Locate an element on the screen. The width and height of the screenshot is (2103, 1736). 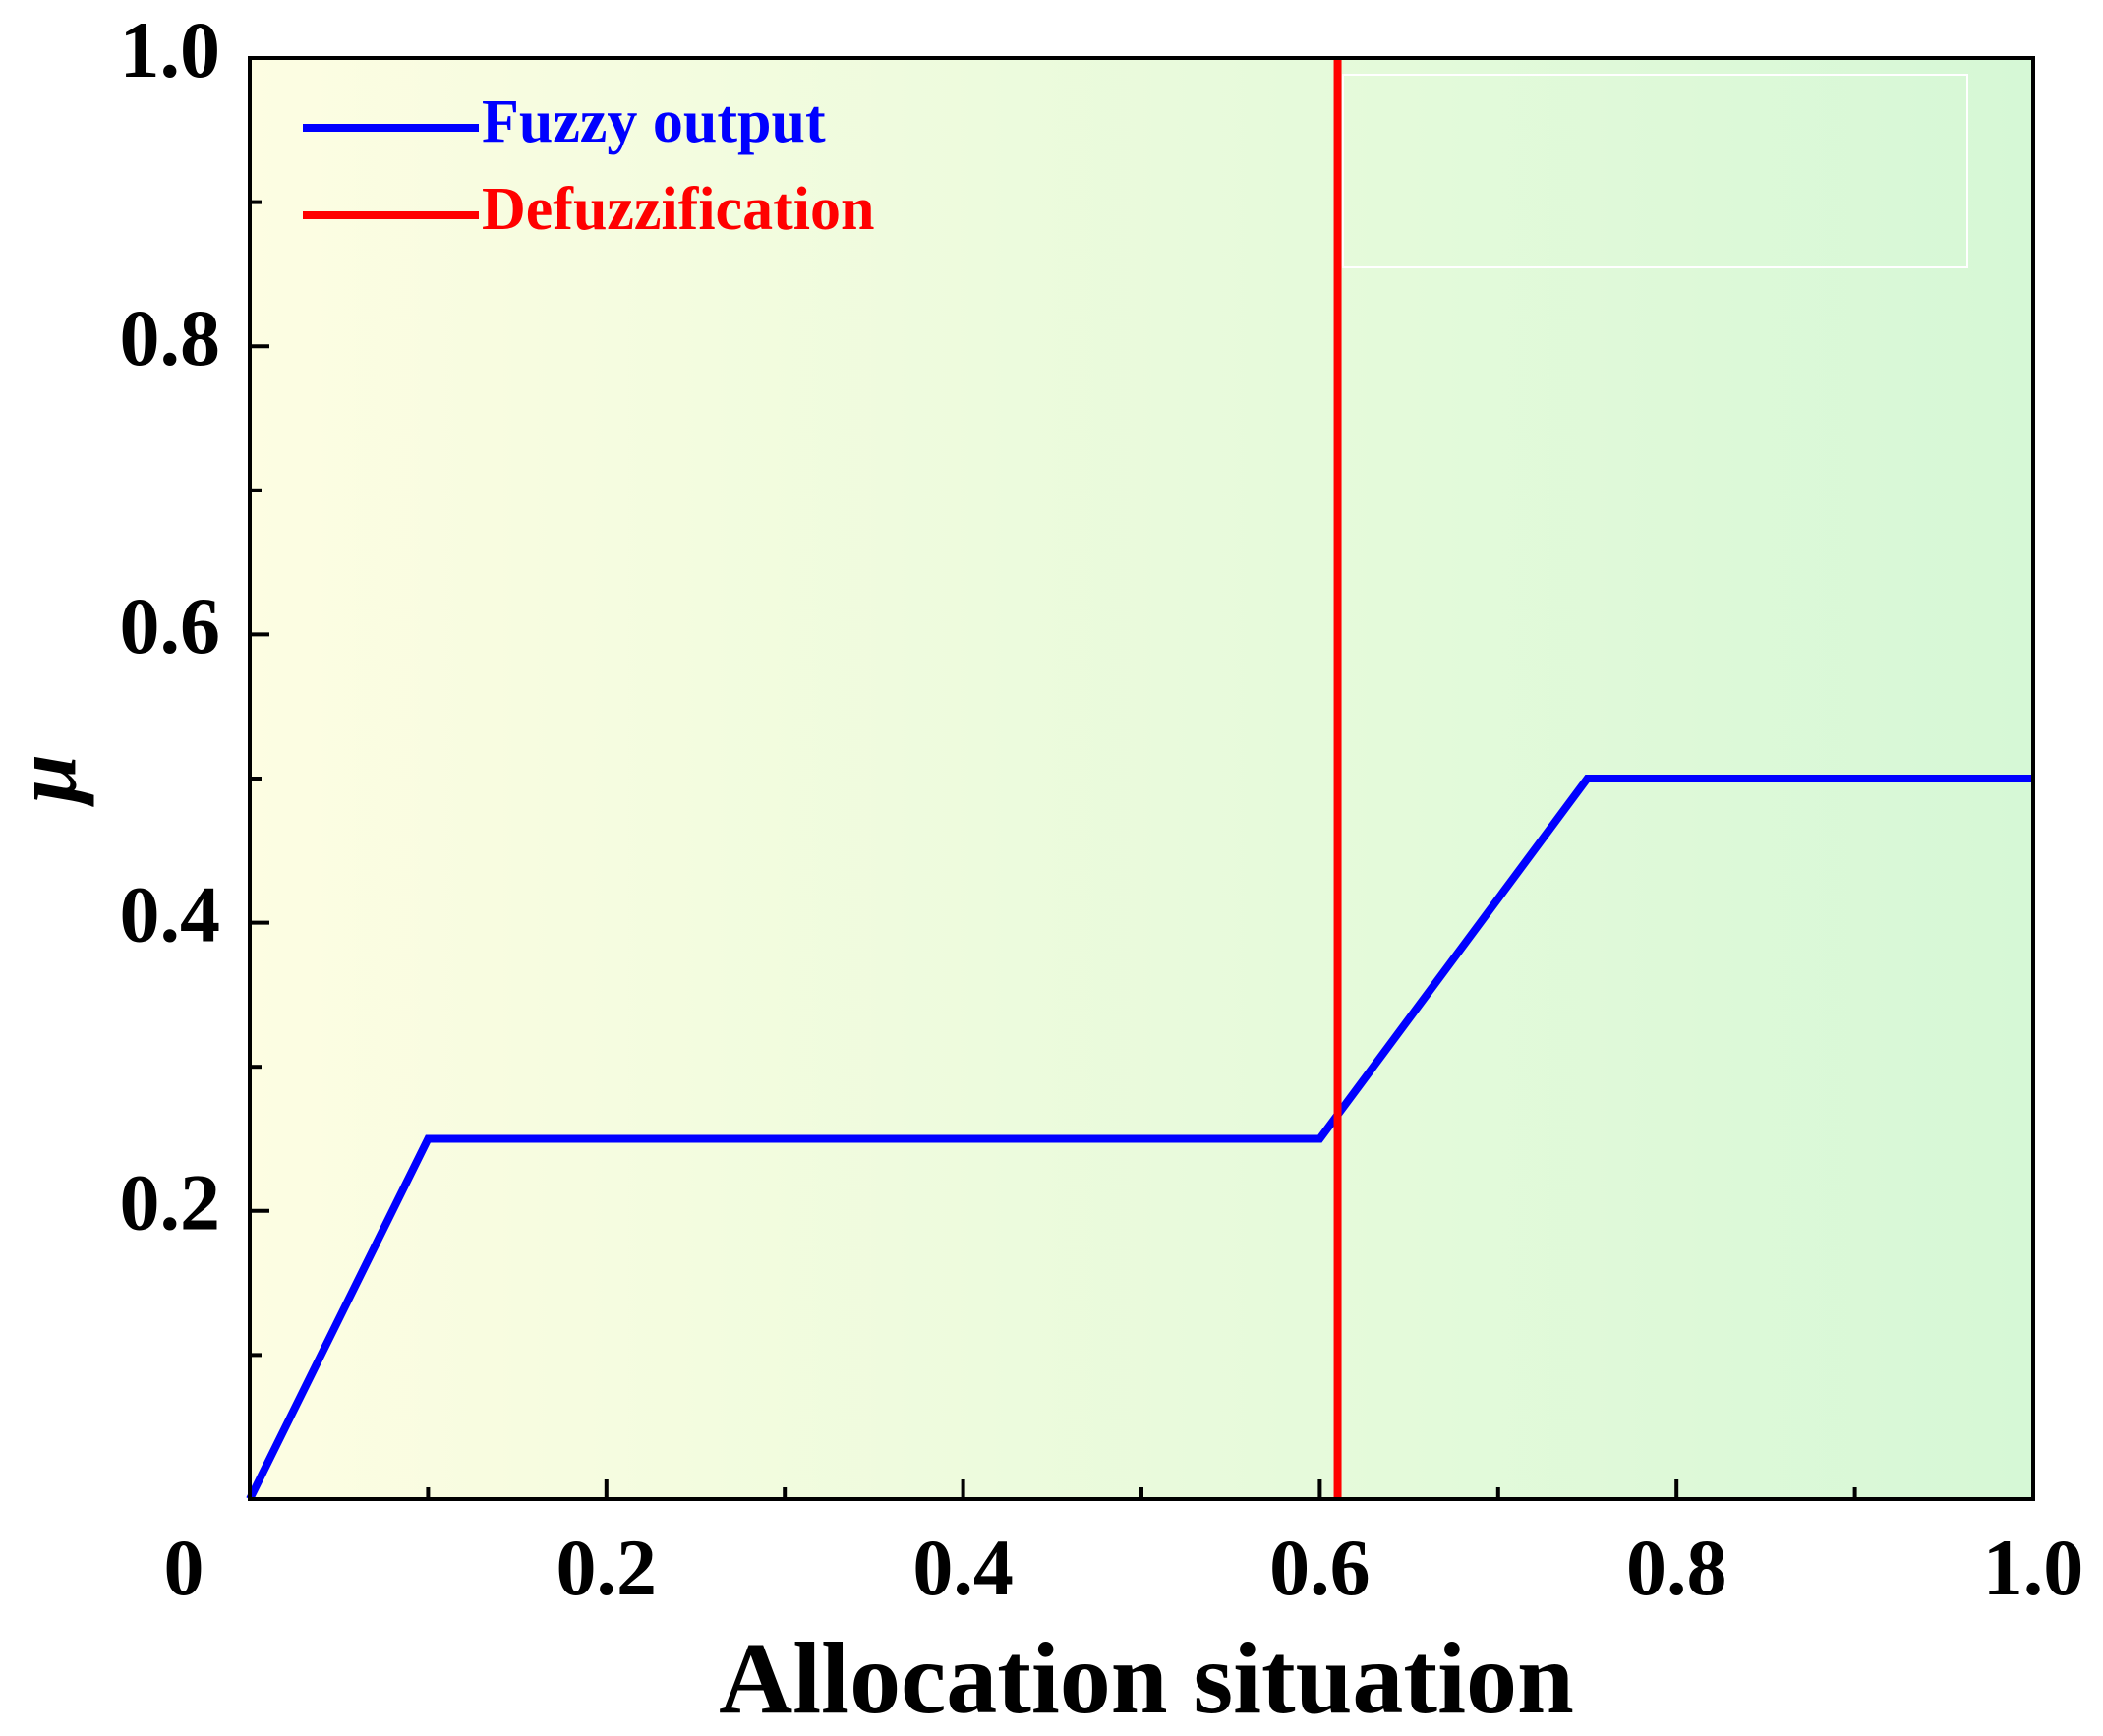
y-axis-title: μ is located at coordinates (47, 780).